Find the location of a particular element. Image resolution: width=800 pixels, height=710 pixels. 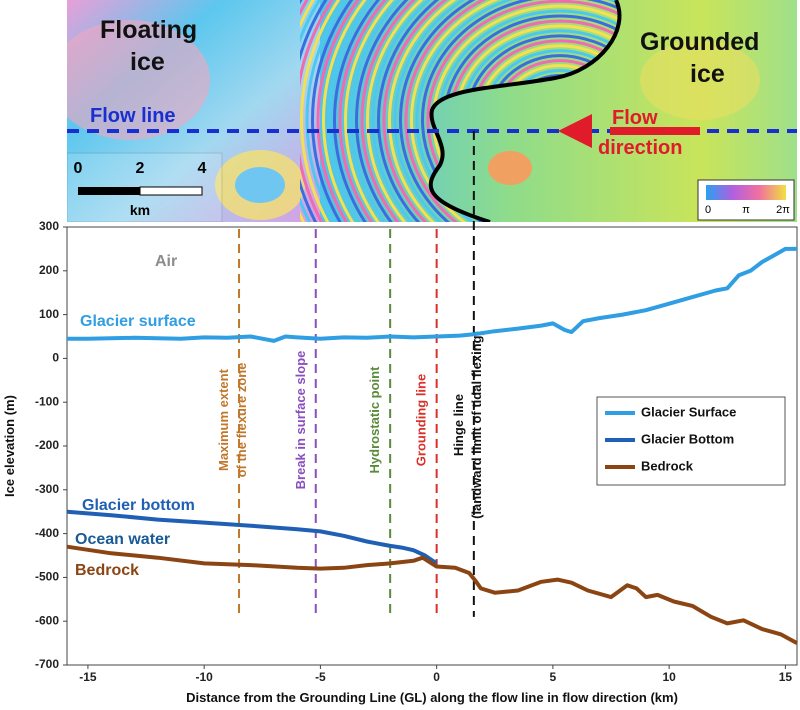

annotation: Bedrock is located at coordinates (107, 570).